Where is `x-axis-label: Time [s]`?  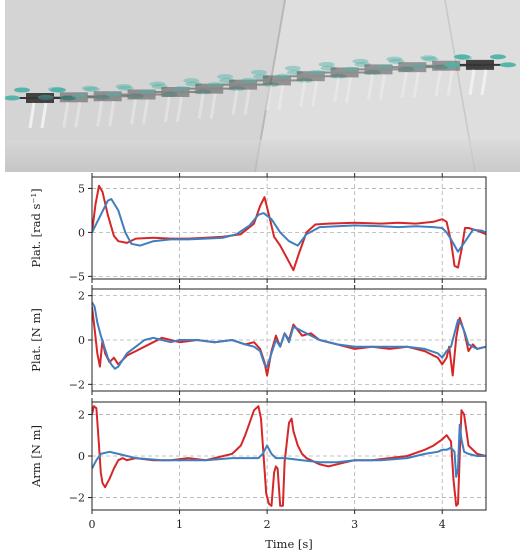
x-axis-label: Time [s] is located at coordinates (289, 544).